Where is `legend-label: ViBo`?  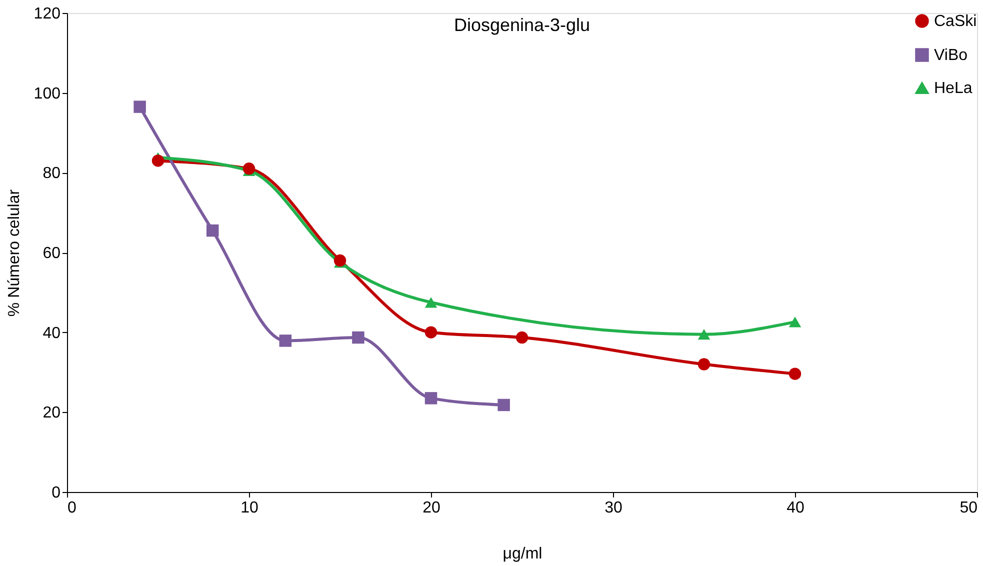 legend-label: ViBo is located at coordinates (951, 55).